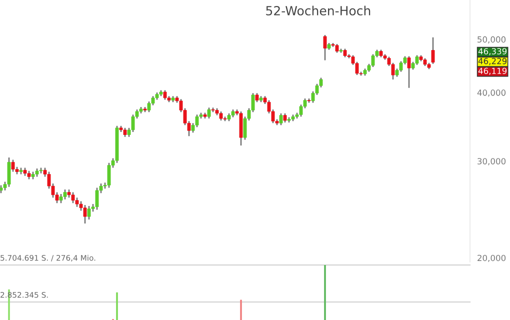 This screenshot has width=510, height=320. I want to click on y-tick-label: 30,000, so click(492, 162).